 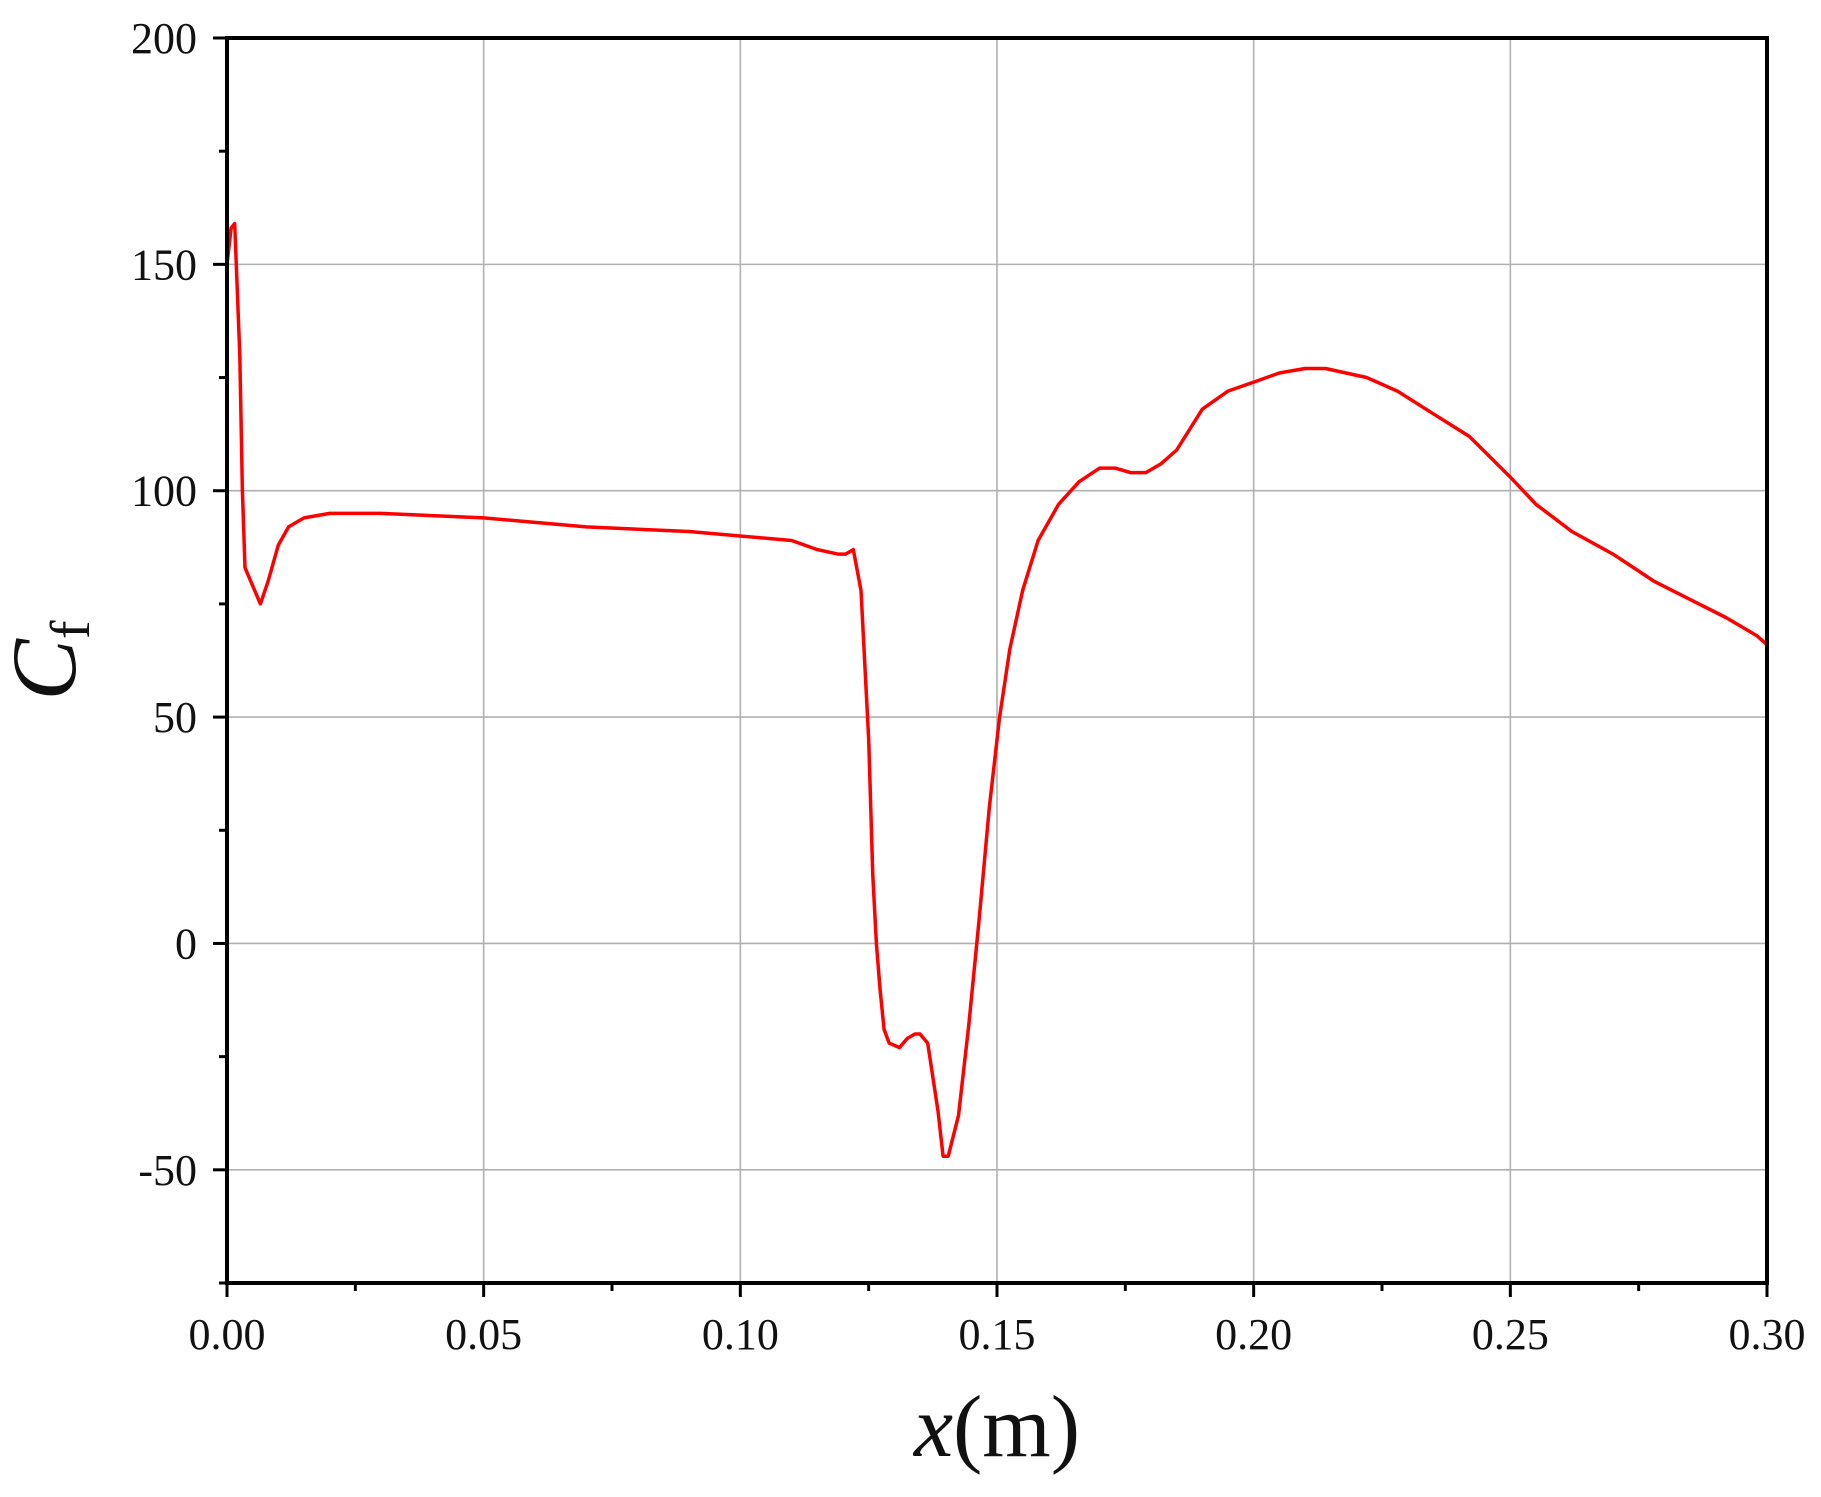 I want to click on x-tick-label: 0.00, so click(x=227, y=1334).